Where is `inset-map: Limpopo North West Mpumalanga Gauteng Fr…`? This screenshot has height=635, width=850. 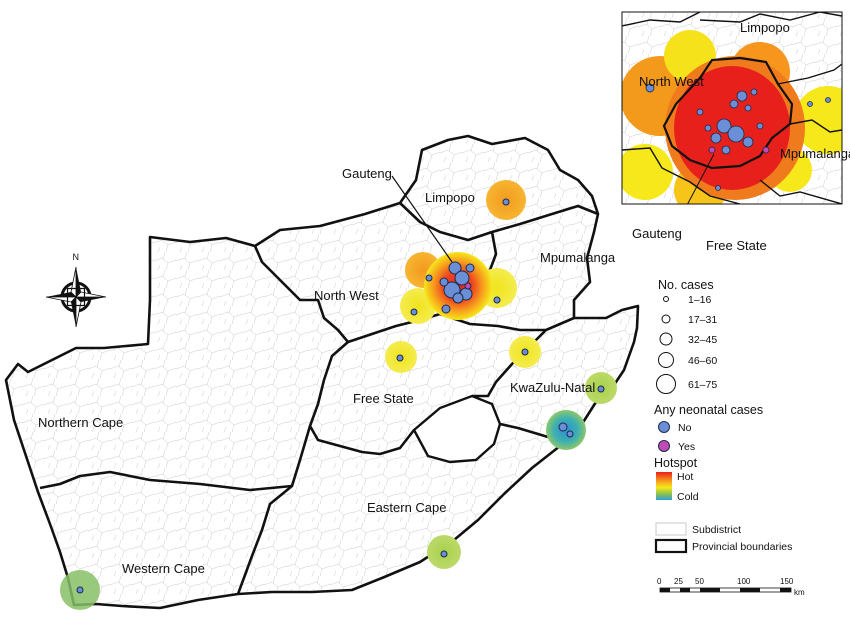
inset-map: Limpopo North West Mpumalanga Gauteng Fr… is located at coordinates (735, 132).